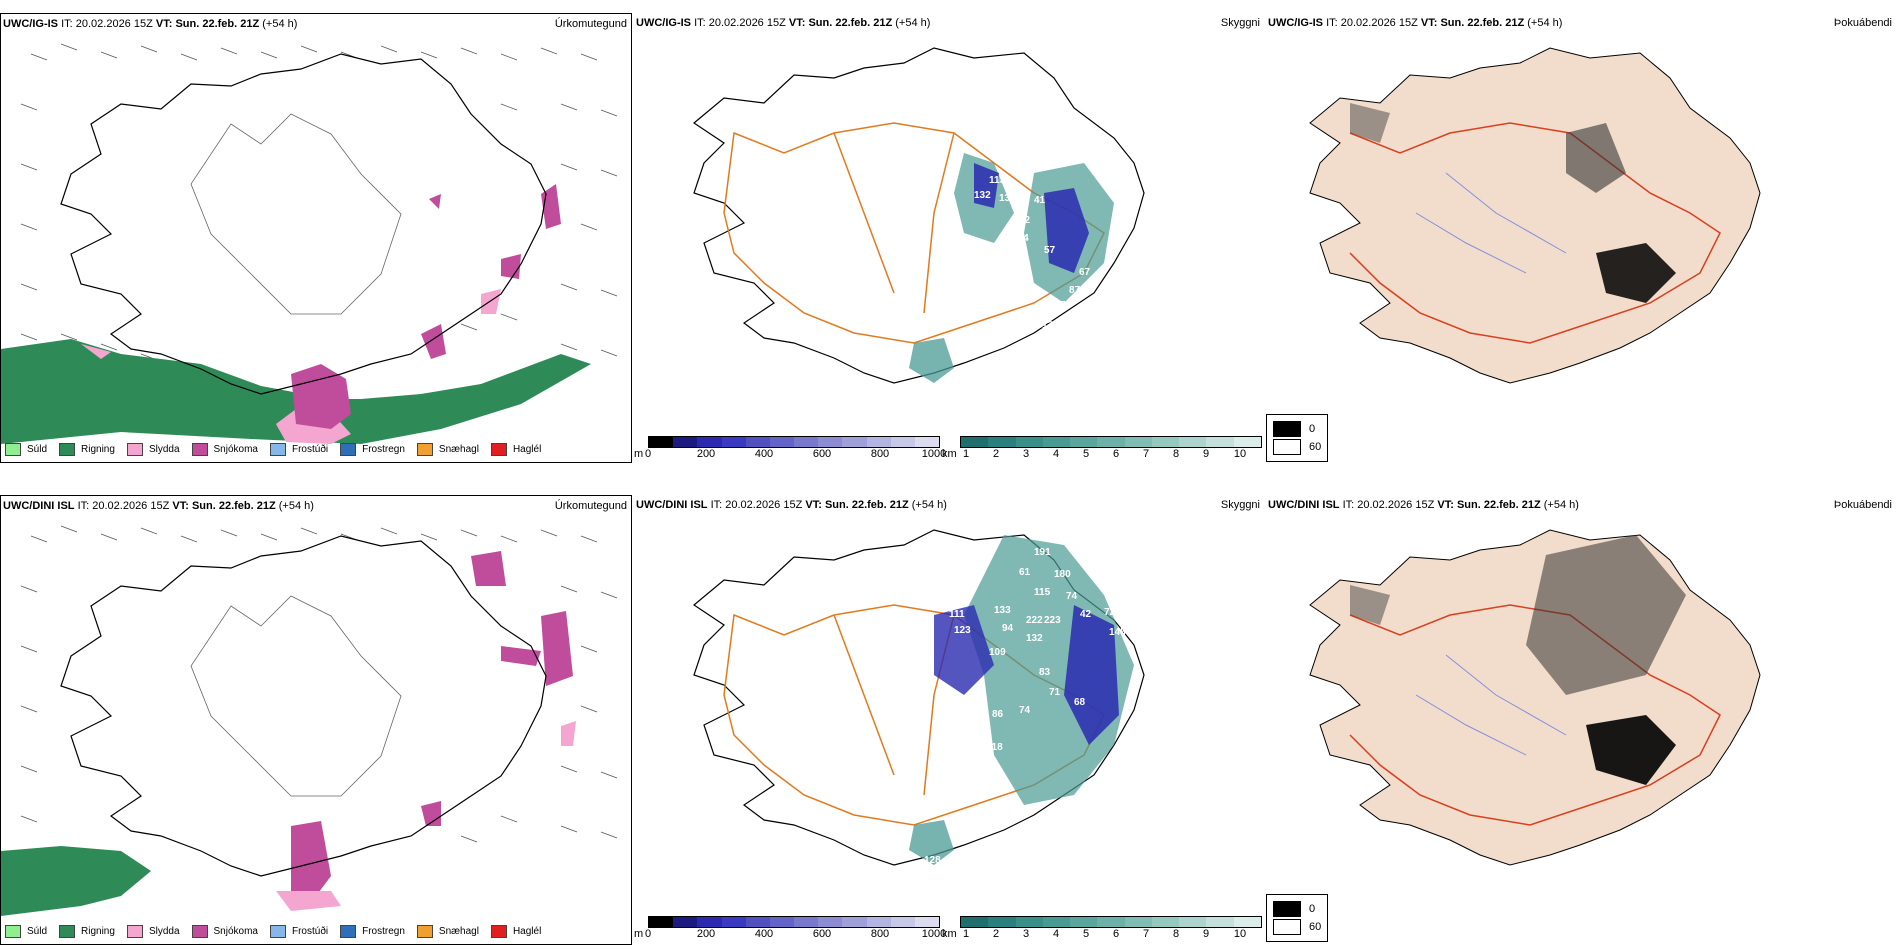 This screenshot has width=1900, height=950. What do you see at coordinates (153, 931) in the screenshot?
I see `legend-item: Slydda` at bounding box center [153, 931].